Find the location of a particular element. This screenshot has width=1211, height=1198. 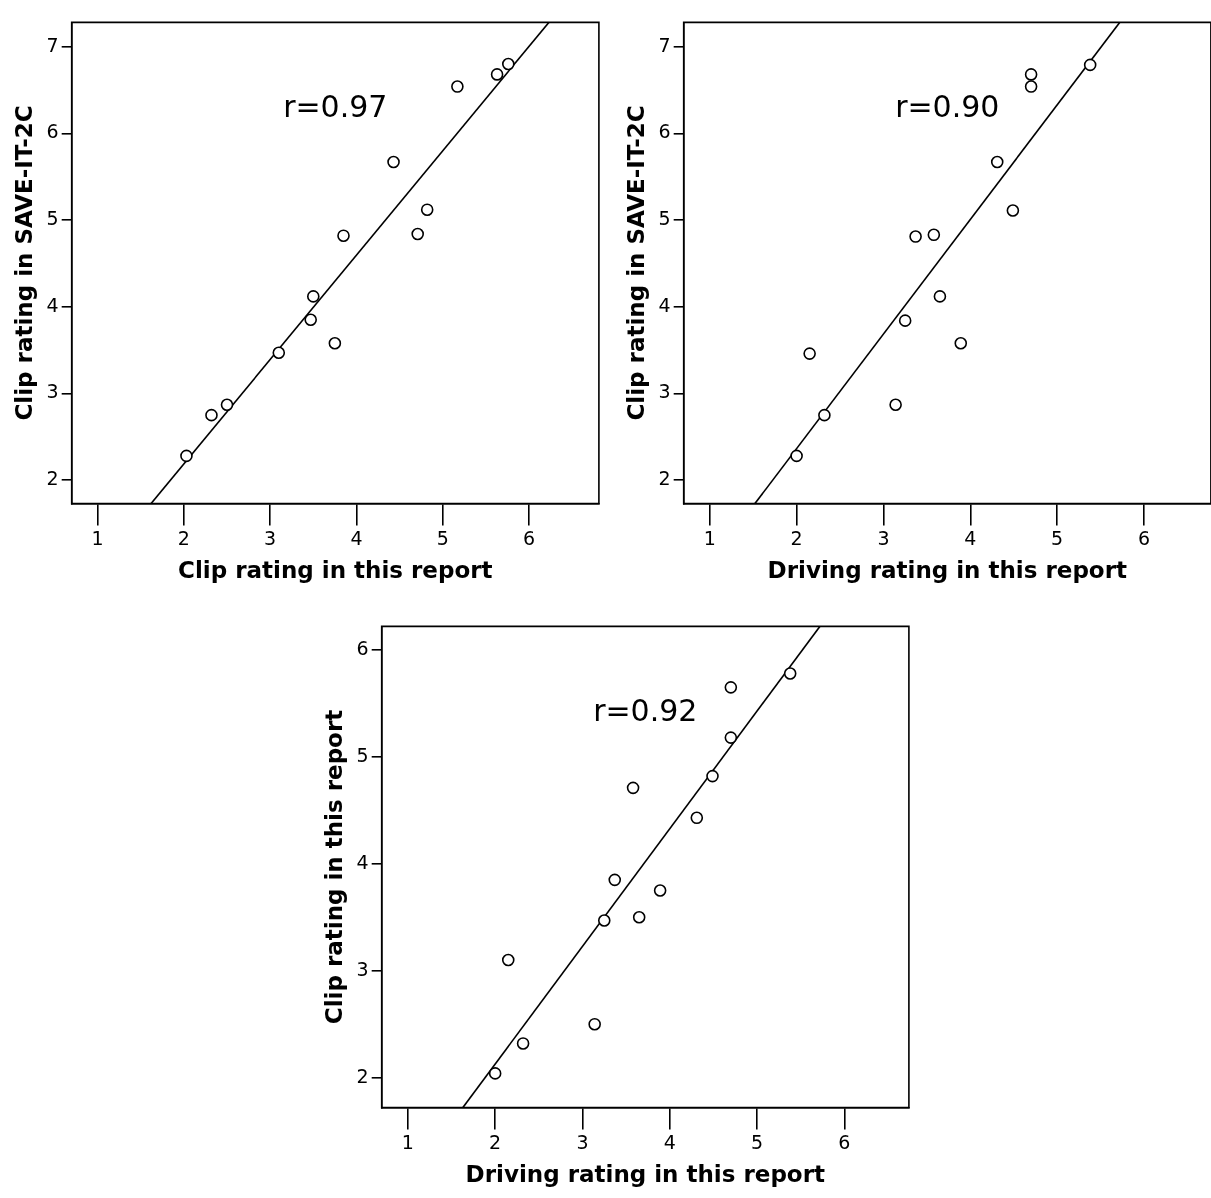

y-axis-title: Clip rating in this report is located at coordinates (333, 867).